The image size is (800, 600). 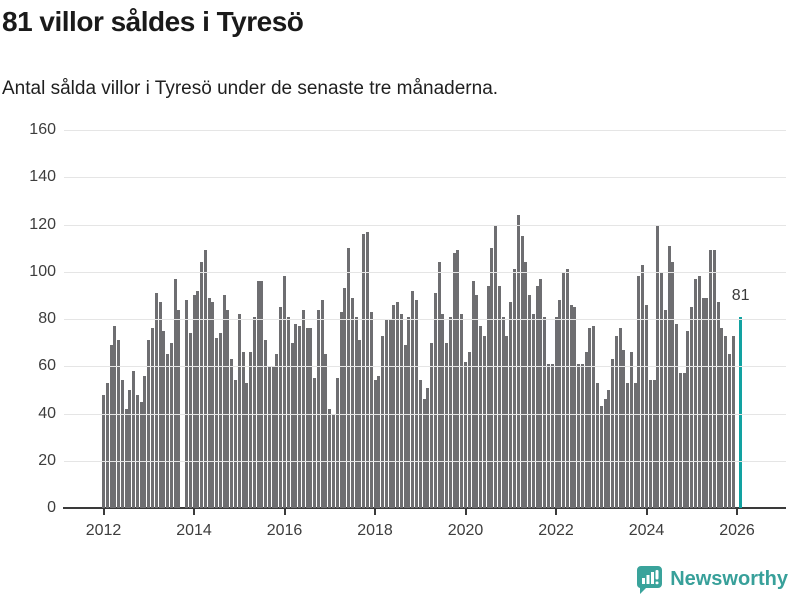 What do you see at coordinates (103, 512) in the screenshot?
I see `x-axis-tick-2012` at bounding box center [103, 512].